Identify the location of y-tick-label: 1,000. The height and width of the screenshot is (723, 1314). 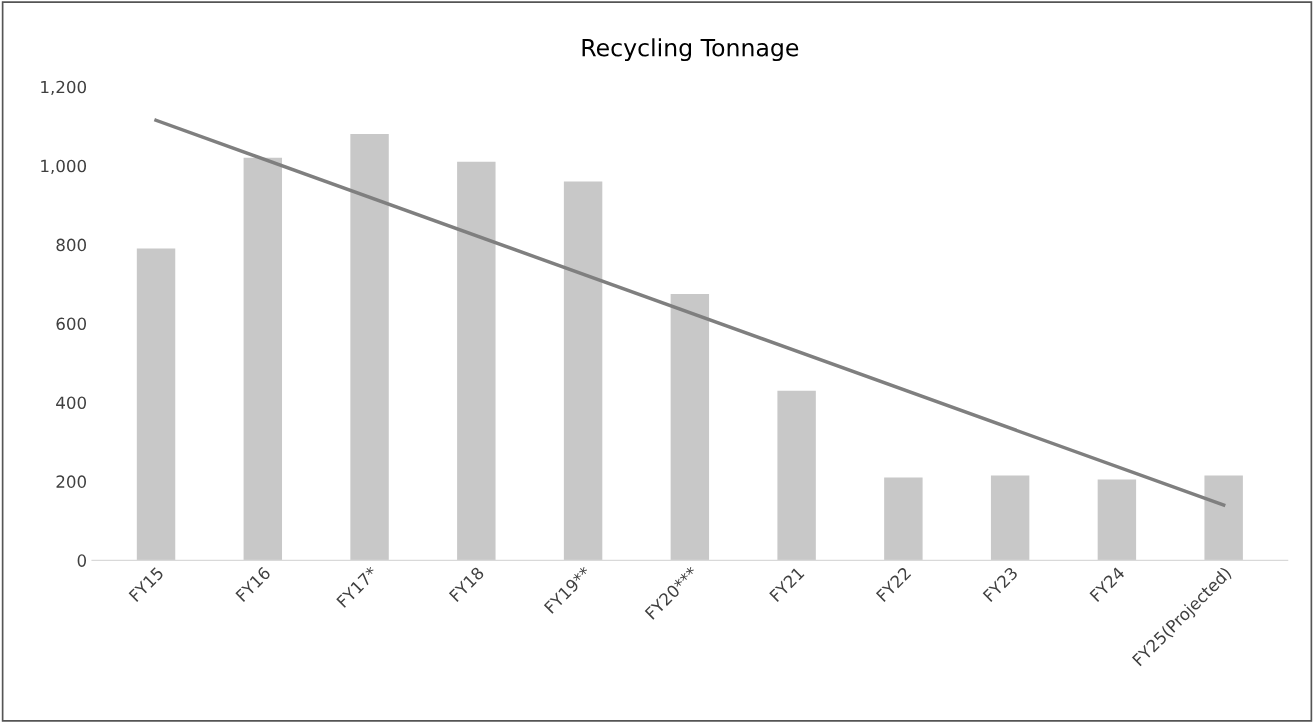
(64, 166).